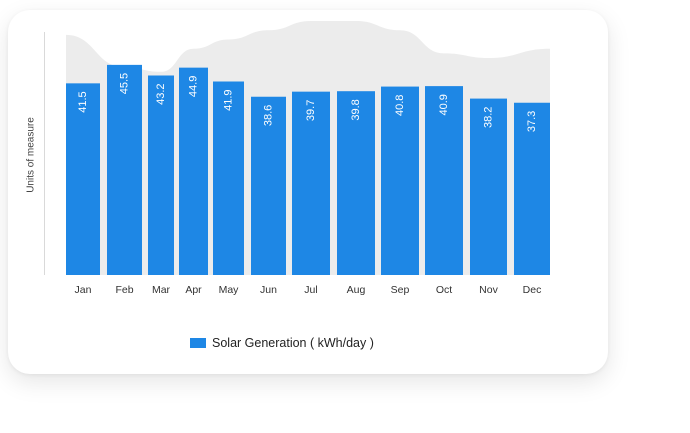 This screenshot has width=690, height=433. Describe the element at coordinates (488, 117) in the screenshot. I see `bar-value-label-nov: 38.2` at that location.